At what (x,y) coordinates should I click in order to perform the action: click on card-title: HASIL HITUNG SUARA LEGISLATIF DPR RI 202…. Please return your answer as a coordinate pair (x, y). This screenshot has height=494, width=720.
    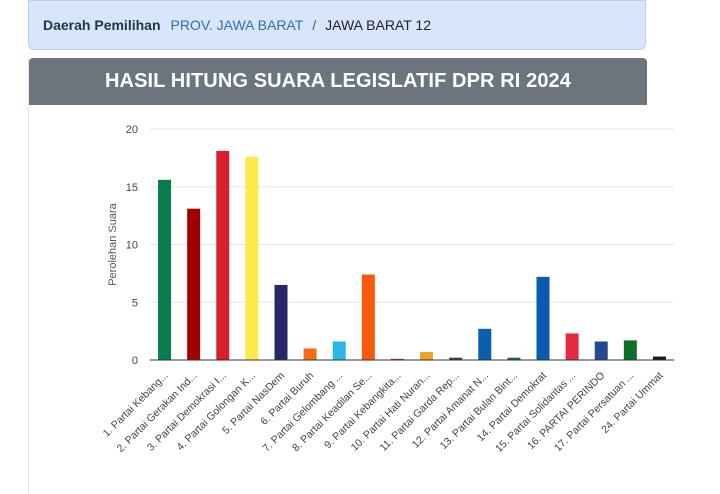
    Looking at the image, I should click on (338, 81).